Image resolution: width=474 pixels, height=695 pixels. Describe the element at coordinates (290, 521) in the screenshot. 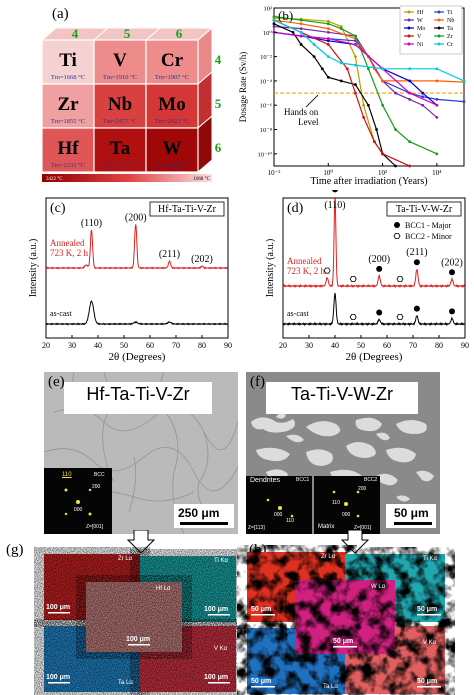

I see `saed-f1-spot-110: 110` at that location.